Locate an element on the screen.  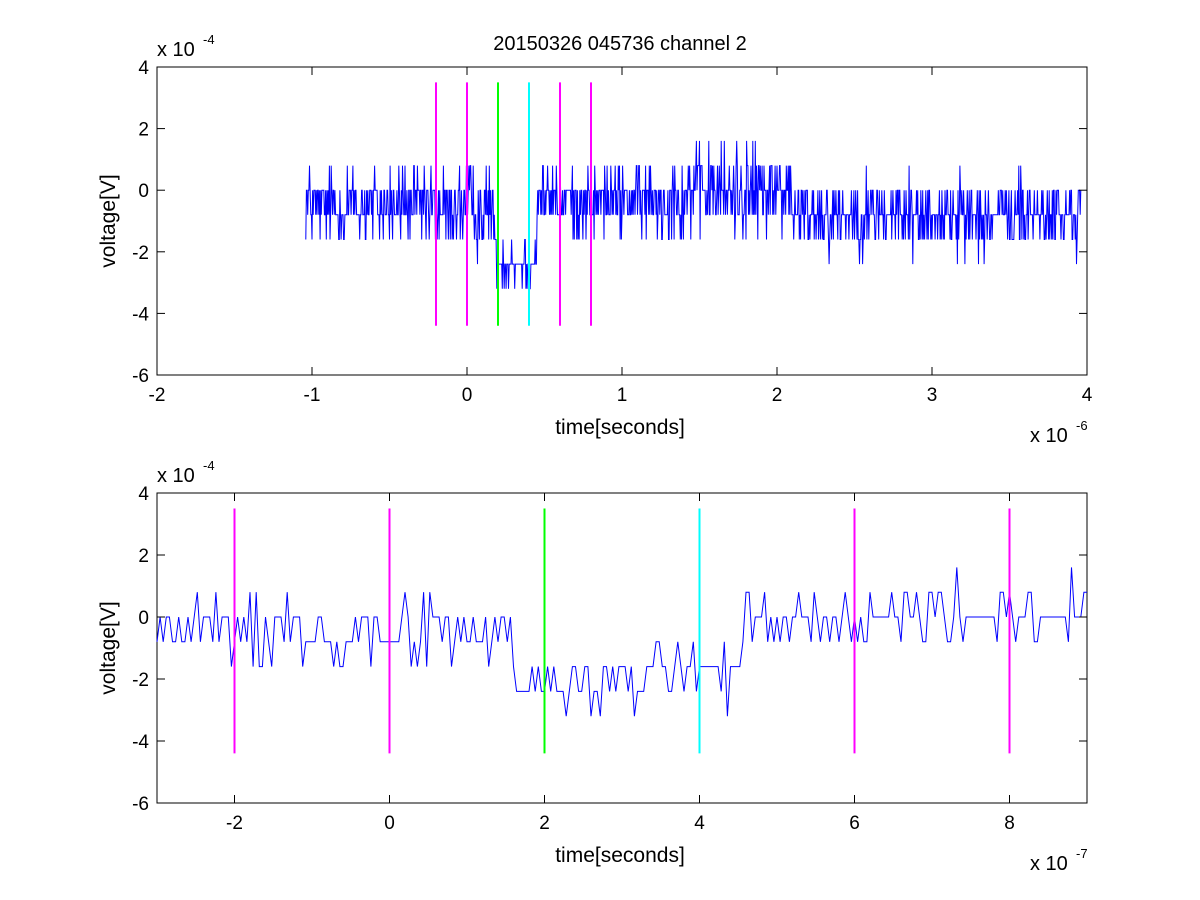
x-tick-label: 6 is located at coordinates (854, 823).